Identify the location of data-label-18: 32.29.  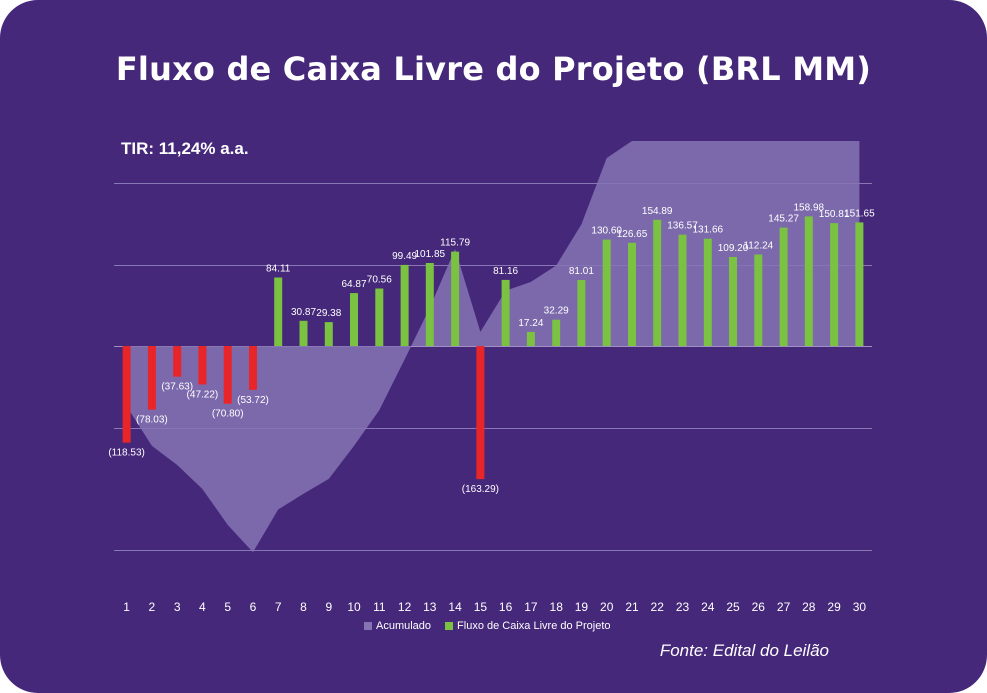
(556, 311).